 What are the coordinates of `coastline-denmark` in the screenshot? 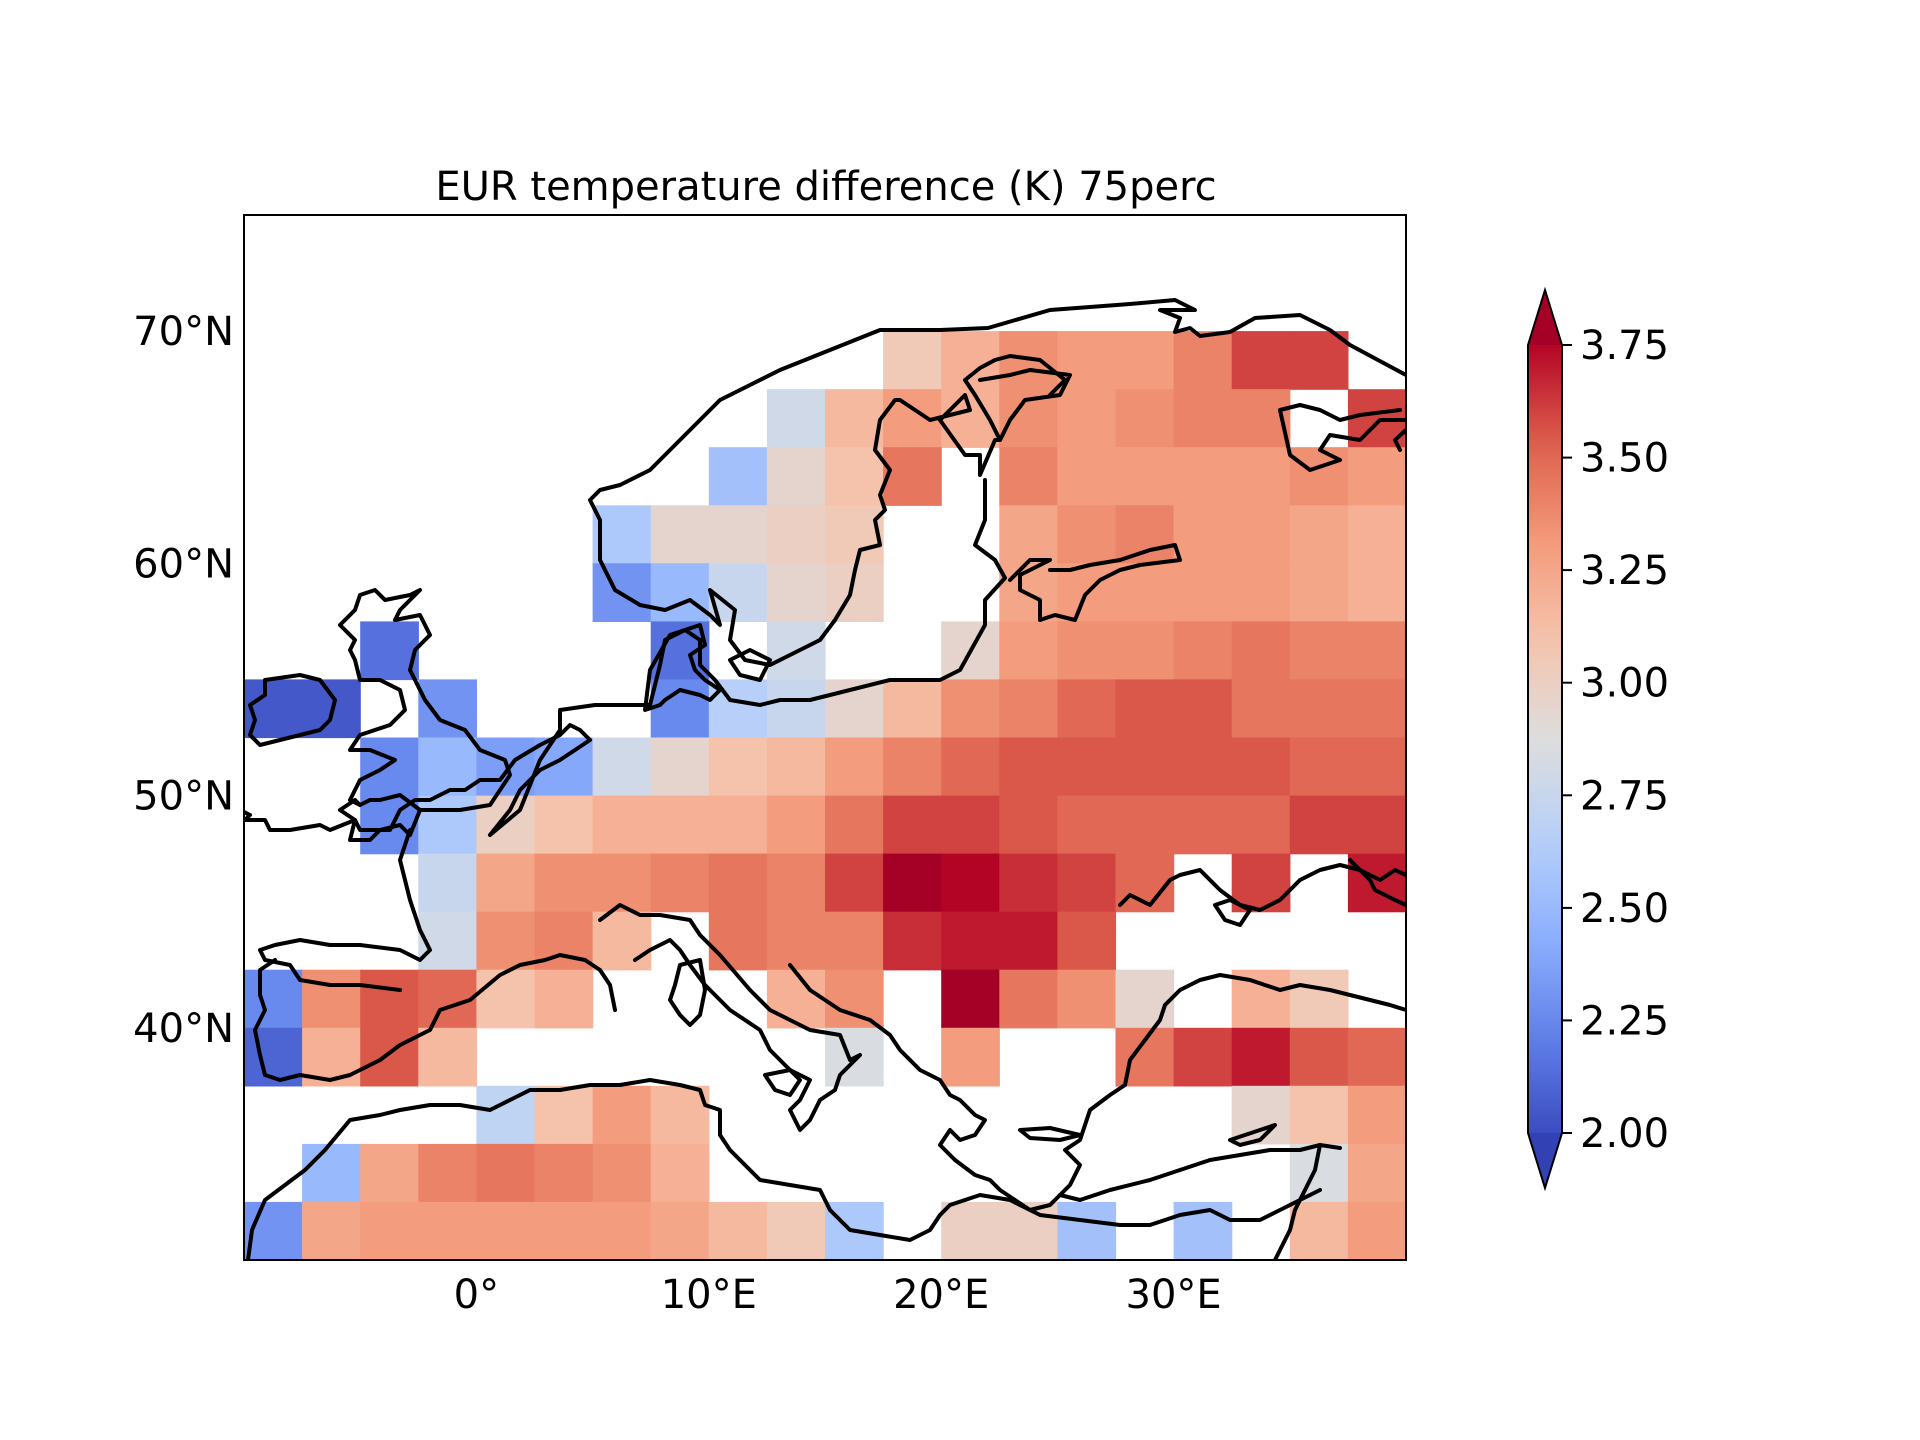 It's located at (682, 667).